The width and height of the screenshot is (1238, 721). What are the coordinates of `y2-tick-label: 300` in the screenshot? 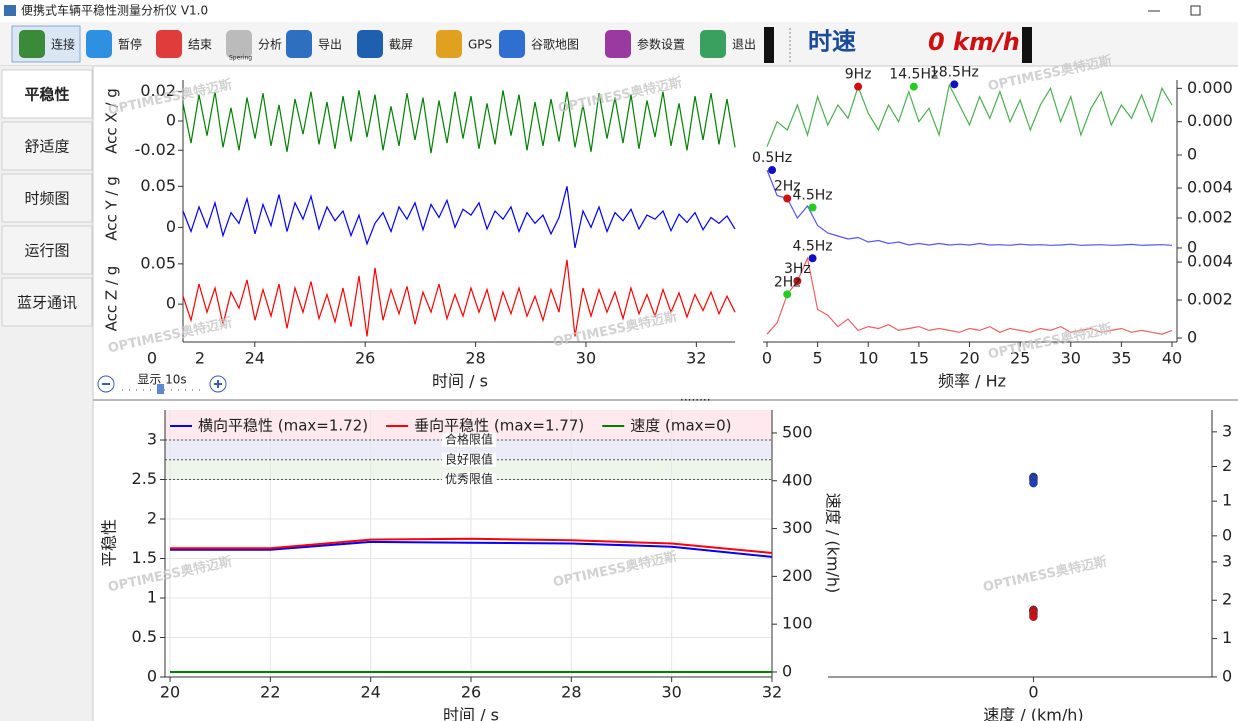 It's located at (797, 527).